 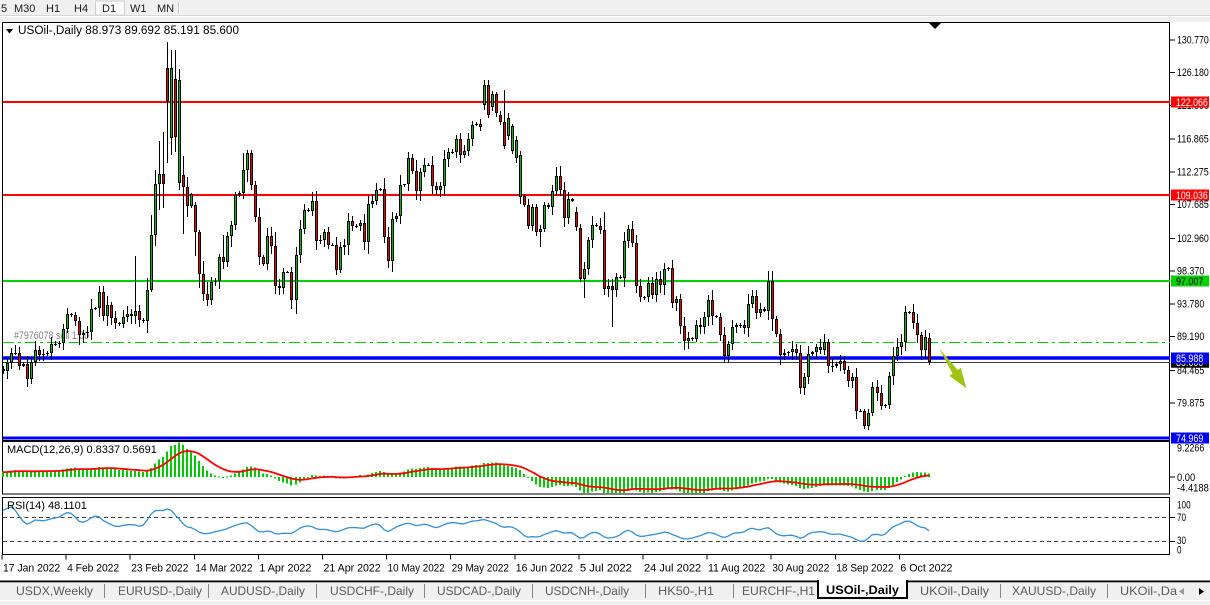 What do you see at coordinates (263, 591) in the screenshot?
I see `svg-text: AUDUSD-,Daily` at bounding box center [263, 591].